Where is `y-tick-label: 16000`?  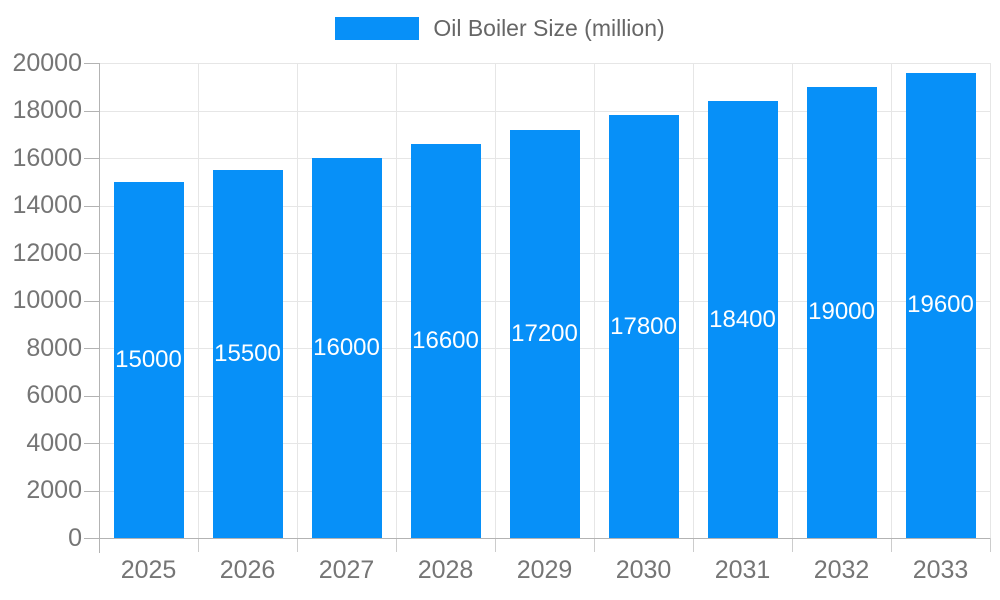 y-tick-label: 16000 is located at coordinates (47, 157).